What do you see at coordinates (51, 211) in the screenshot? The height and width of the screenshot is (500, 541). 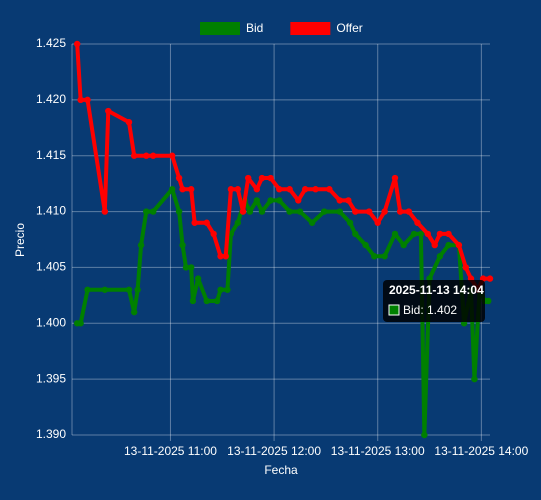 I see `y-tick-label: 1.410` at bounding box center [51, 211].